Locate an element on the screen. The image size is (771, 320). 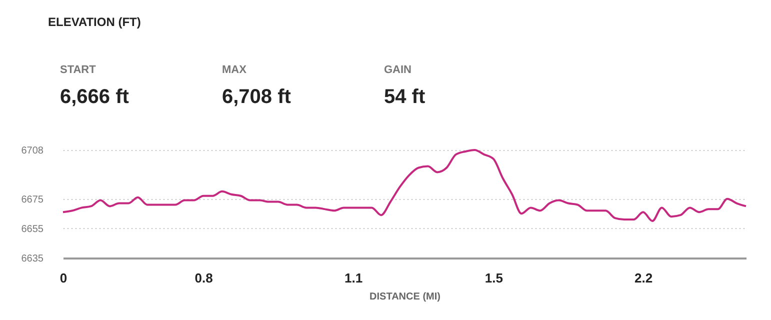
y-tick-label: 6708 is located at coordinates (32, 151).